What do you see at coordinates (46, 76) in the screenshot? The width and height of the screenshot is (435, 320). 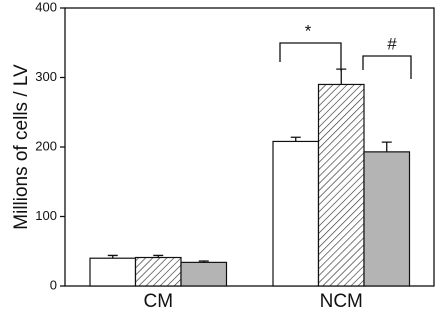 I see `y-tick-label: 300` at bounding box center [46, 76].